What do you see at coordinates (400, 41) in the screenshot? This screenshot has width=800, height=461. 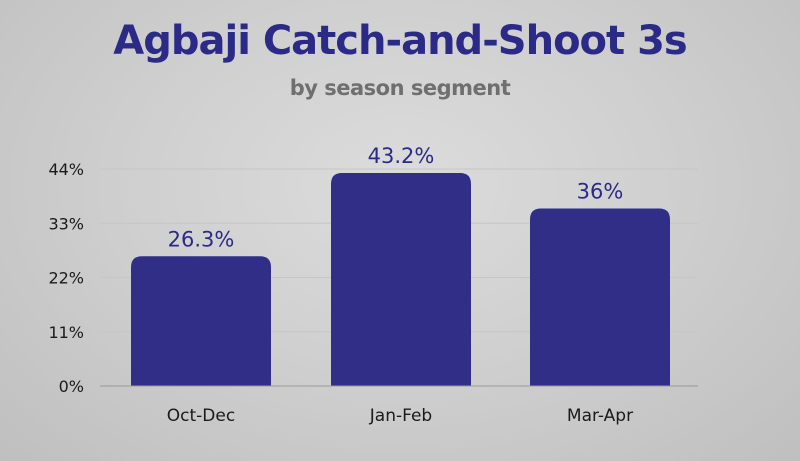 I see `chart-title: Agbaji Catch-and-Shoot 3s` at bounding box center [400, 41].